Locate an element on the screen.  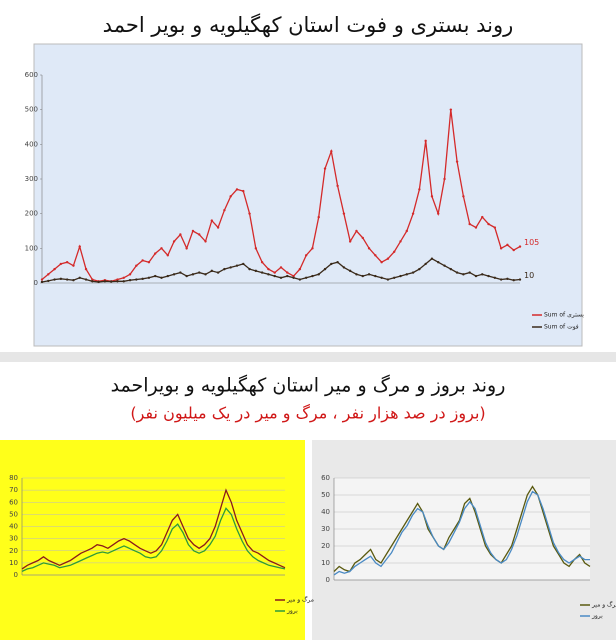
y-tick-label: 60 is located at coordinates (325, 478).